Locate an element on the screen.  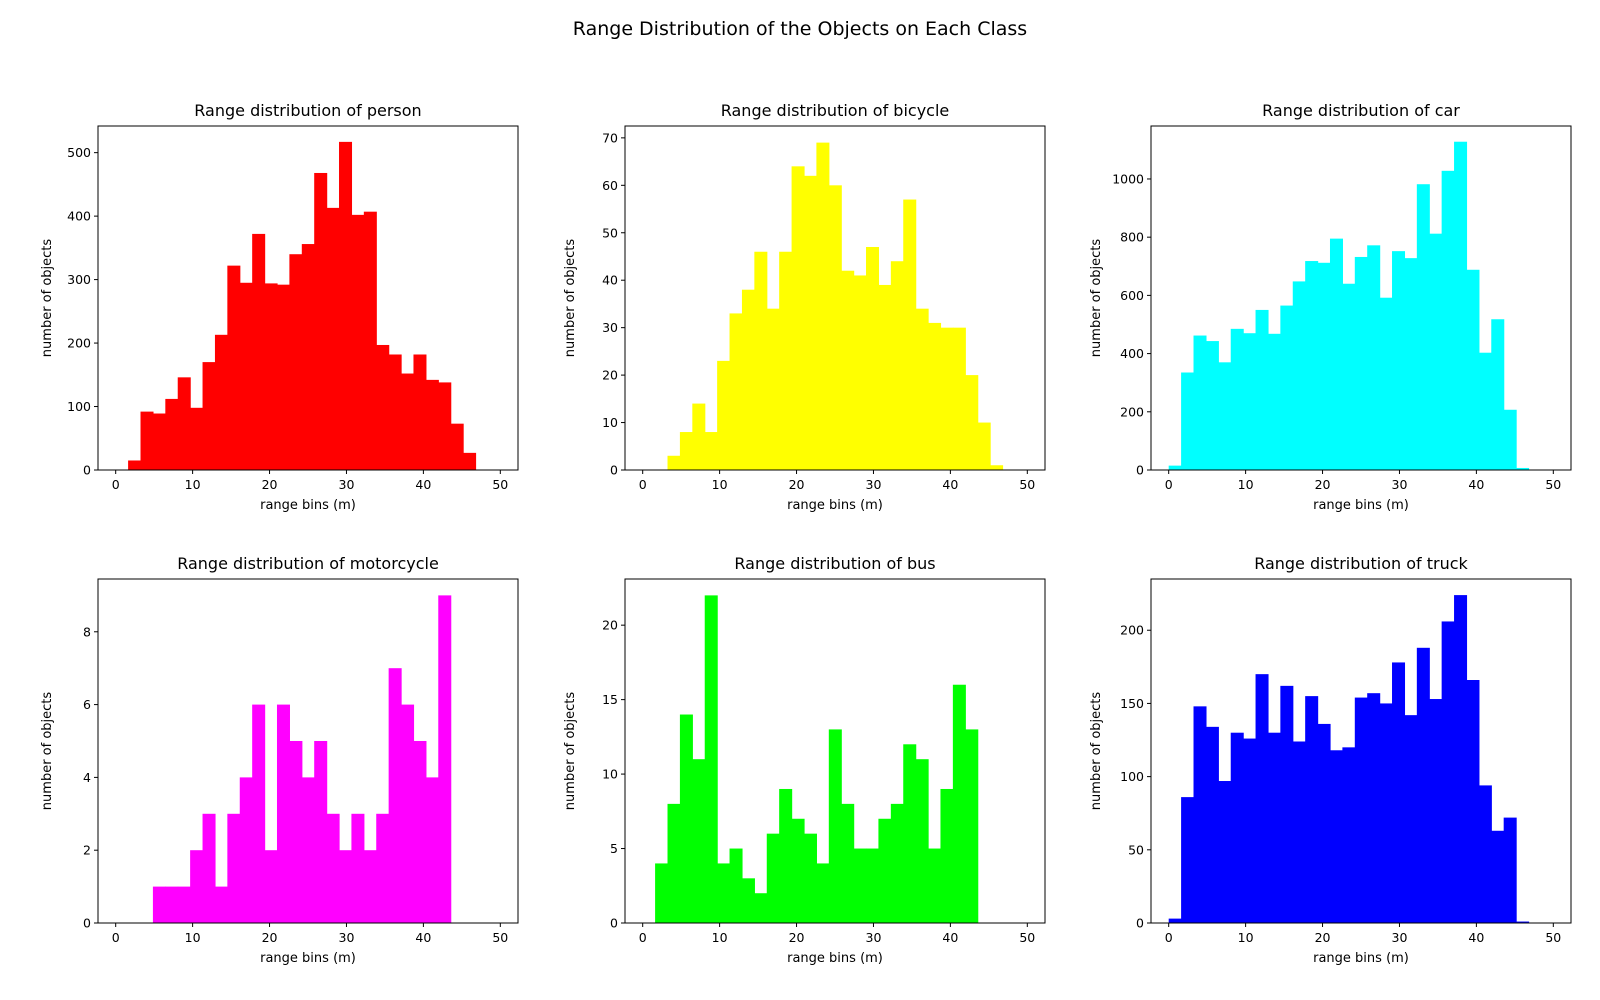
y-tick-label: 6 is located at coordinates (87, 704).